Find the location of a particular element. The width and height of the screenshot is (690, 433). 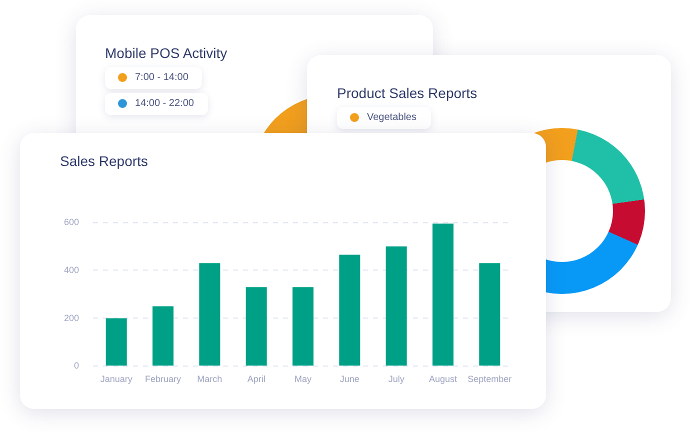

x-tick-label: September is located at coordinates (490, 379).